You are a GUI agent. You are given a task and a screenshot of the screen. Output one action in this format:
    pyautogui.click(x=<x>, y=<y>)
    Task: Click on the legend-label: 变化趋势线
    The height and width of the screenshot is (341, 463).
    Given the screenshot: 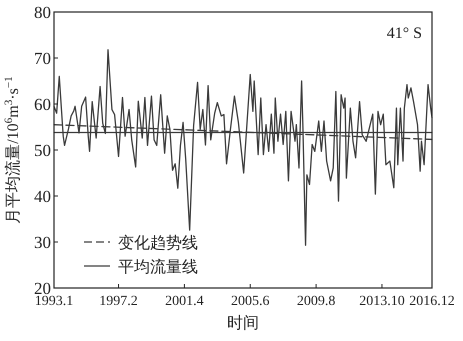 What is the action you would take?
    pyautogui.click(x=158, y=243)
    